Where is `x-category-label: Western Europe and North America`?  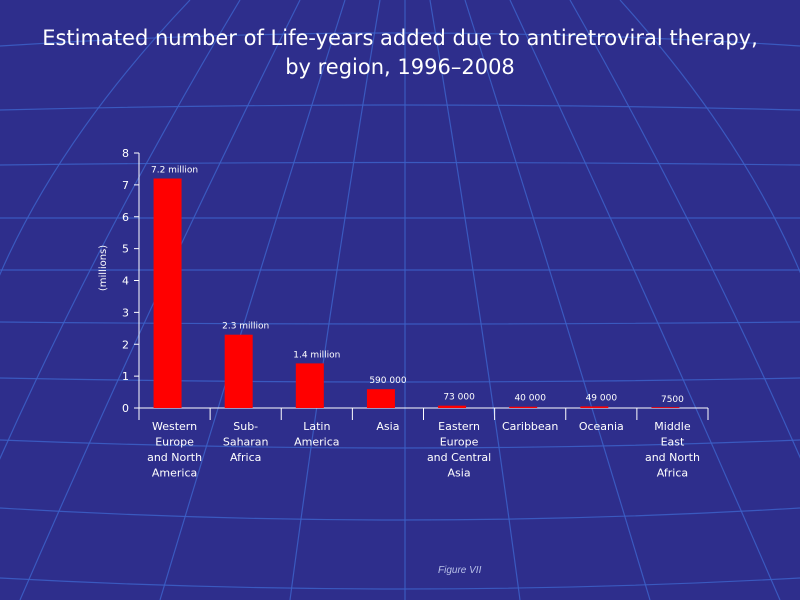
x-category-label: Western Europe and North America is located at coordinates (174, 450).